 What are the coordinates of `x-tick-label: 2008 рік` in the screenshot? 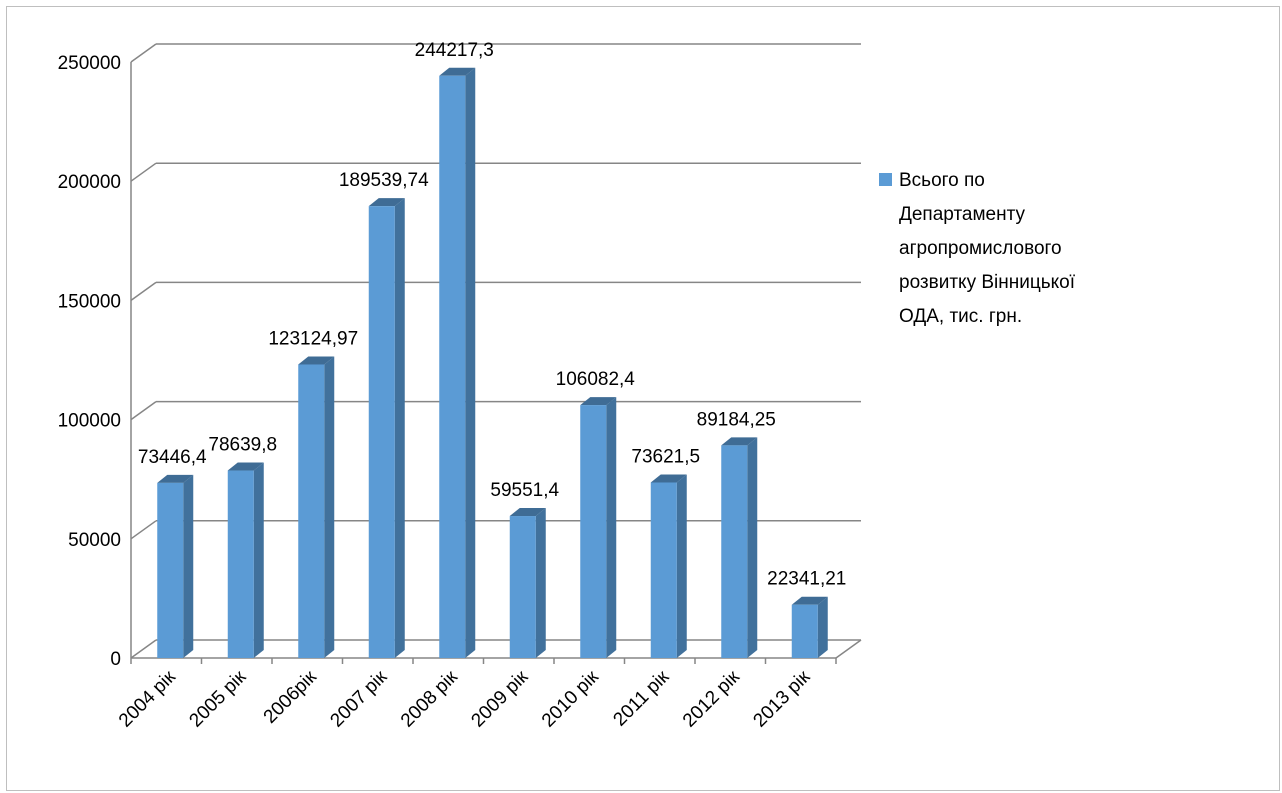 It's located at (429, 698).